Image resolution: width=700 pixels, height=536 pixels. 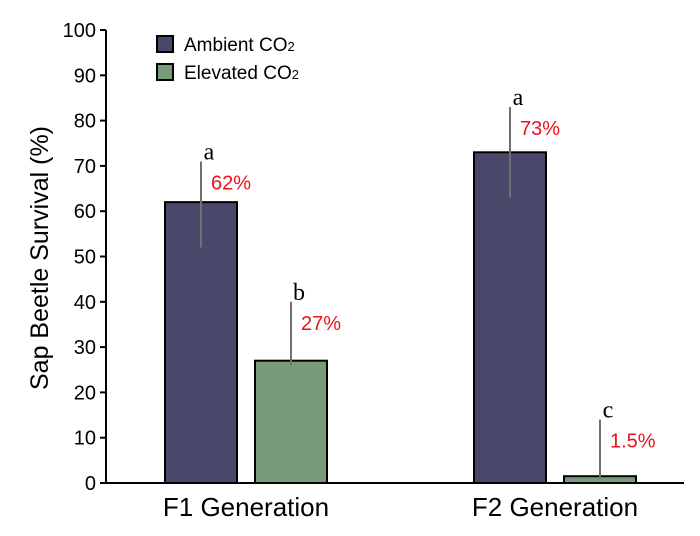 I want to click on significance-letter: b, so click(x=299, y=293).